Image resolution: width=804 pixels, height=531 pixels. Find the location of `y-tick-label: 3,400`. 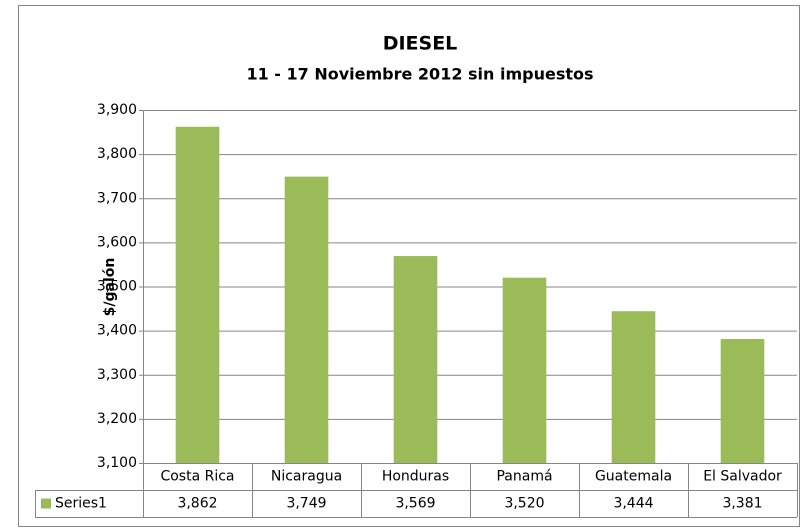

y-tick-label: 3,400 is located at coordinates (117, 331).